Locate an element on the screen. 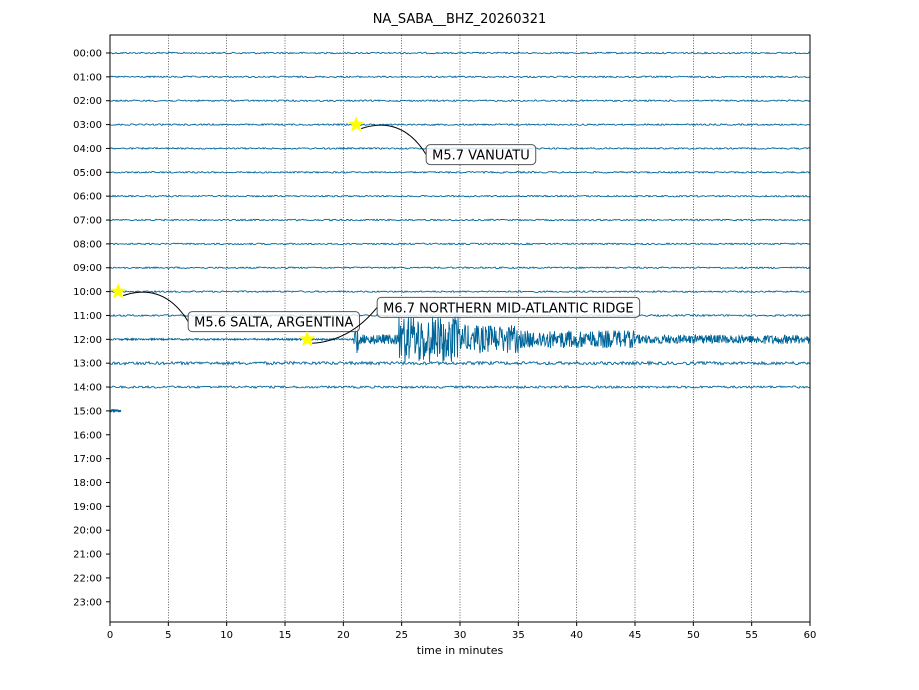 Image resolution: width=919 pixels, height=690 pixels. chart-title: NA_SABA__BHZ_20260321 is located at coordinates (459, 19).